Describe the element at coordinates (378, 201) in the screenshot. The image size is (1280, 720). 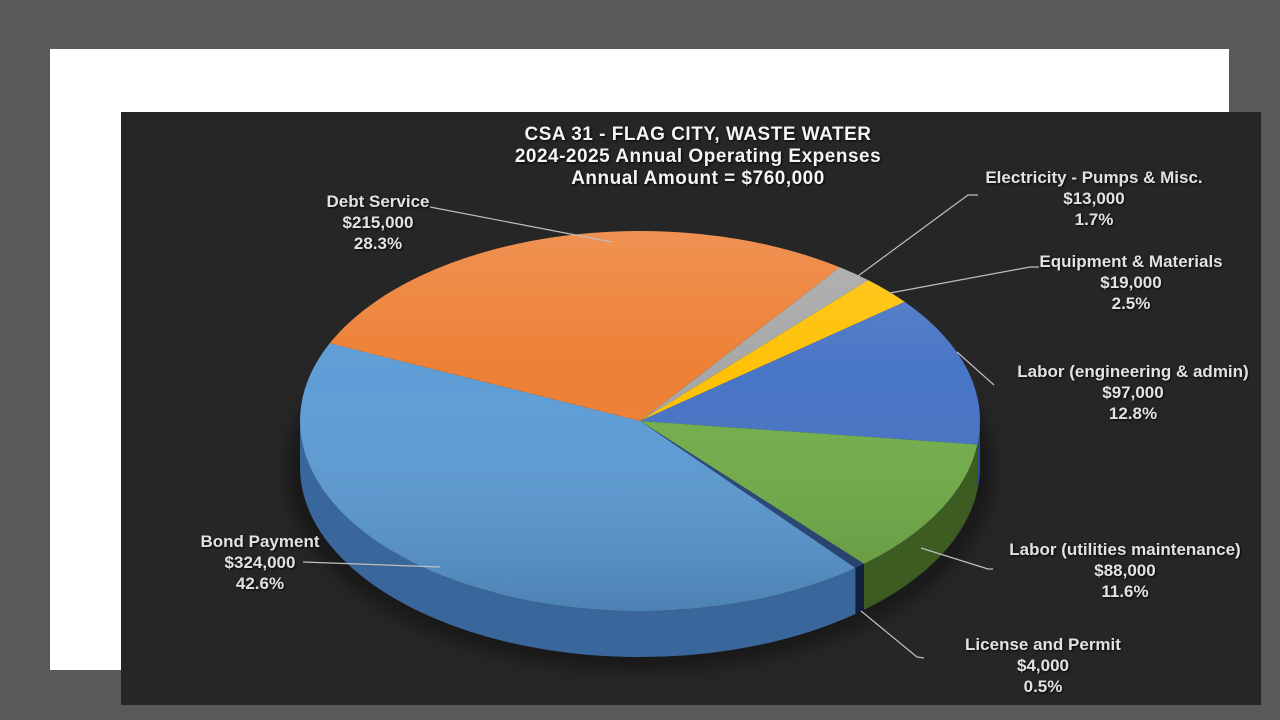
I see `label-debt-service-name: Debt Service` at that location.